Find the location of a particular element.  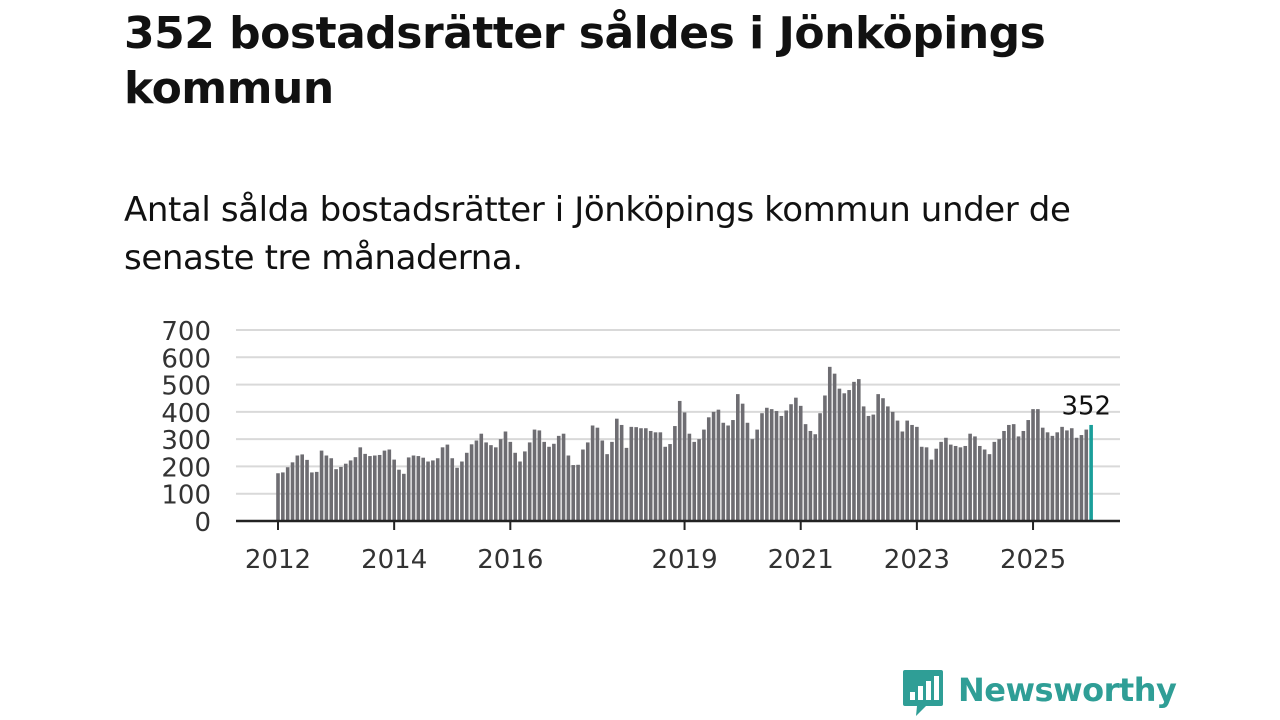

x-tick-label: 2016 is located at coordinates (510, 560).